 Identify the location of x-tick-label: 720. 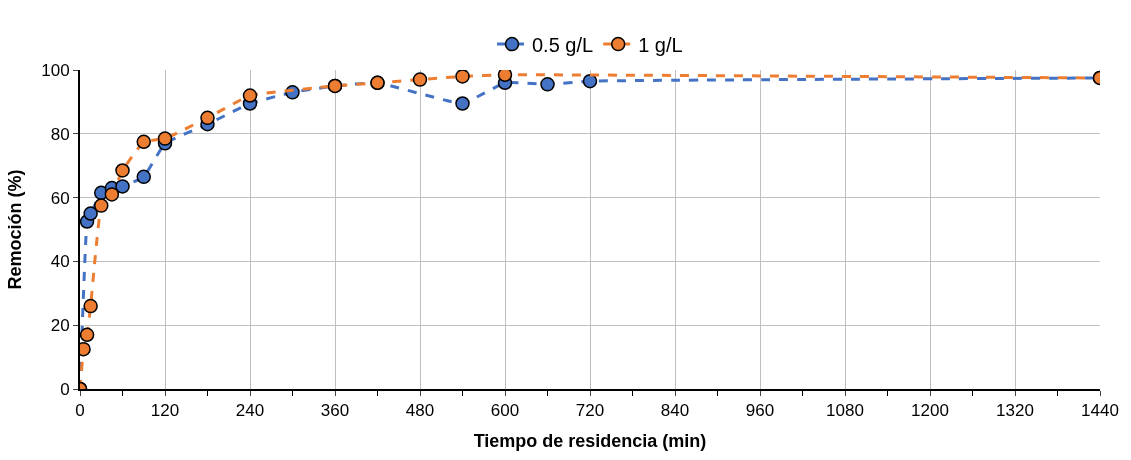
(590, 411).